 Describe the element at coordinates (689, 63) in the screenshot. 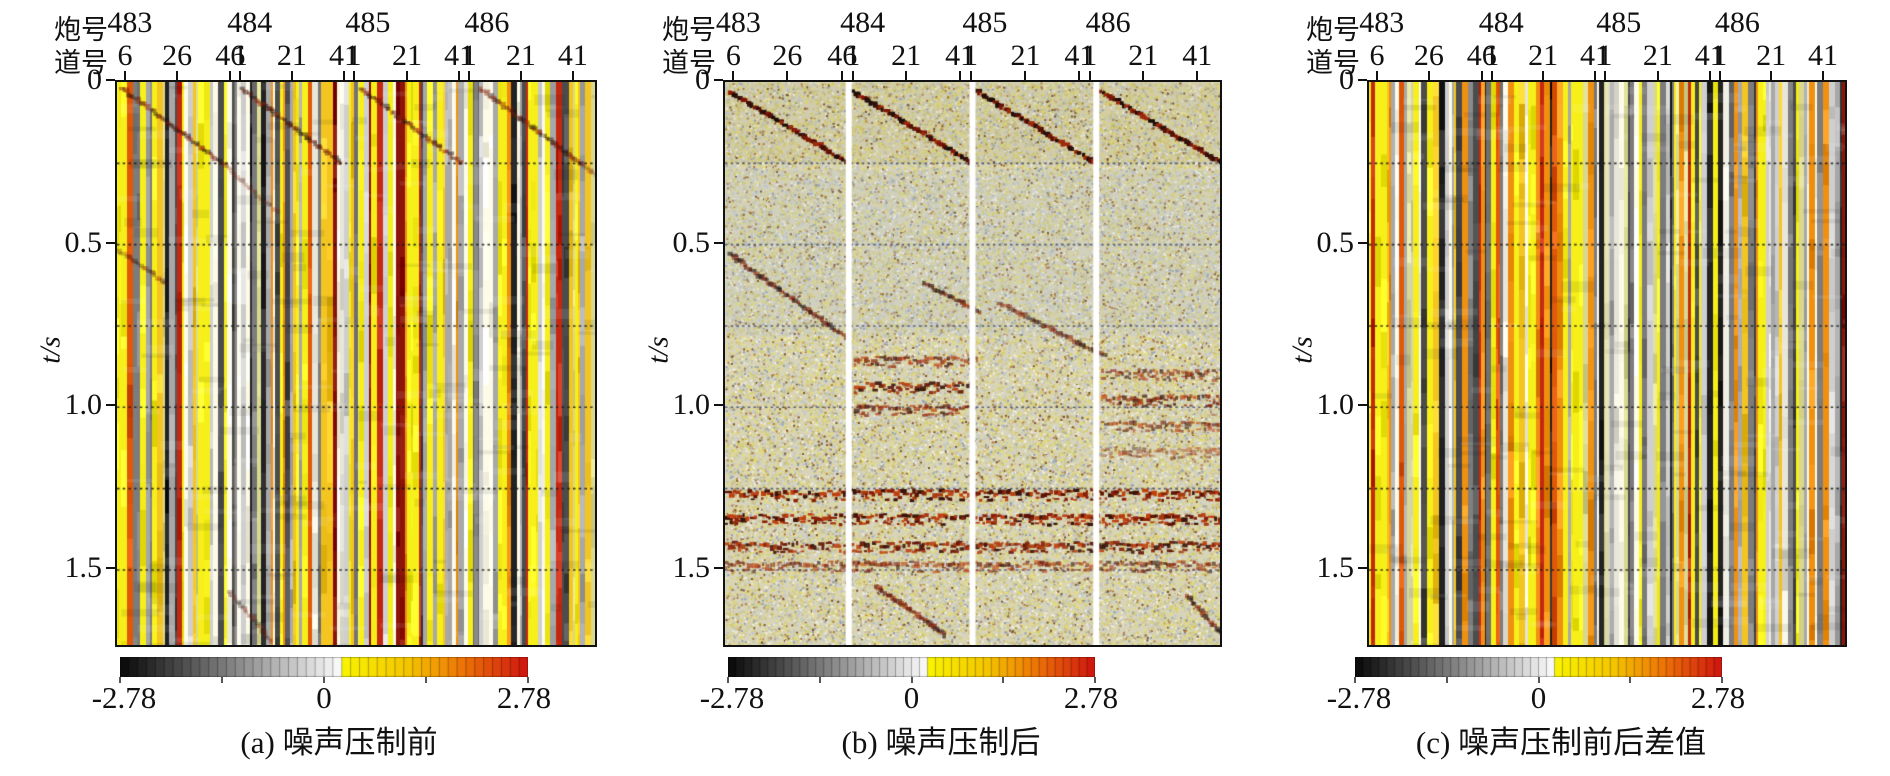

I see `trace-header-label-b: 道号` at that location.